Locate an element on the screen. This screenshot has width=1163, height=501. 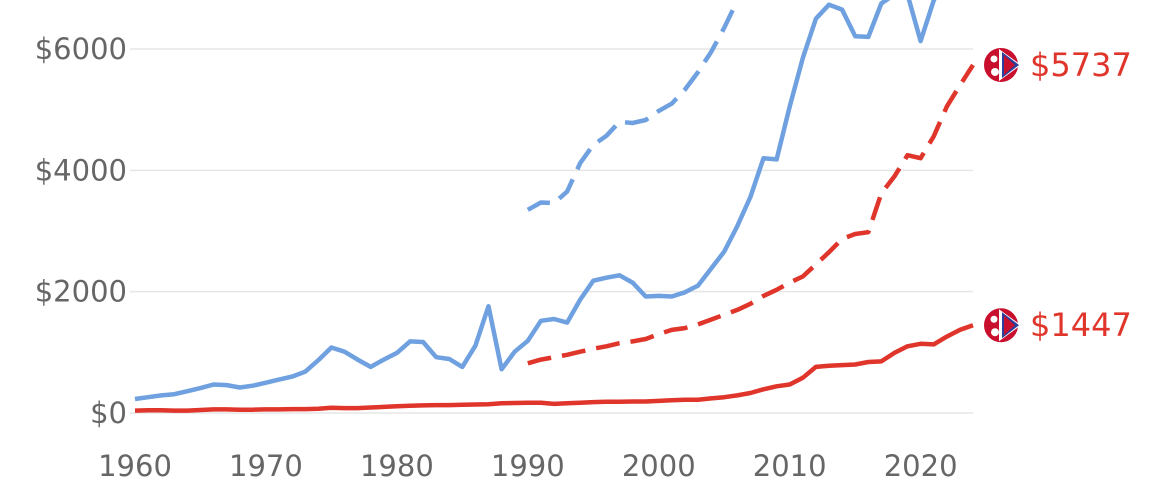
y-axis-ticks: $0 $2000 $4000 $6000 is located at coordinates (81, 231).